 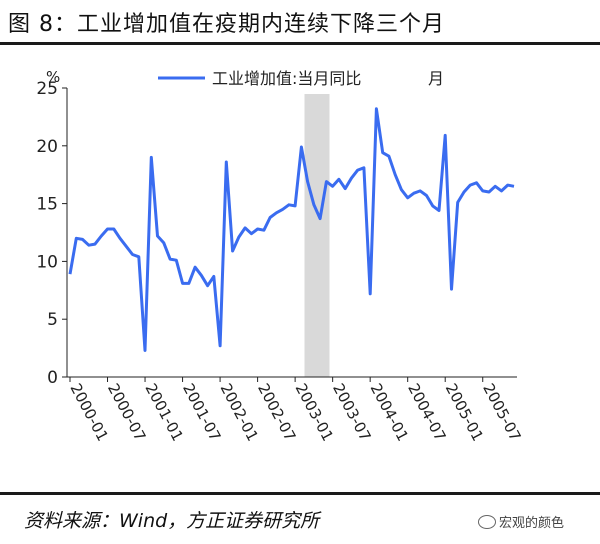 What do you see at coordinates (226, 24) in the screenshot?
I see `figure-title: 图 8：工业增加值在疫期内连续下降三个月` at bounding box center [226, 24].